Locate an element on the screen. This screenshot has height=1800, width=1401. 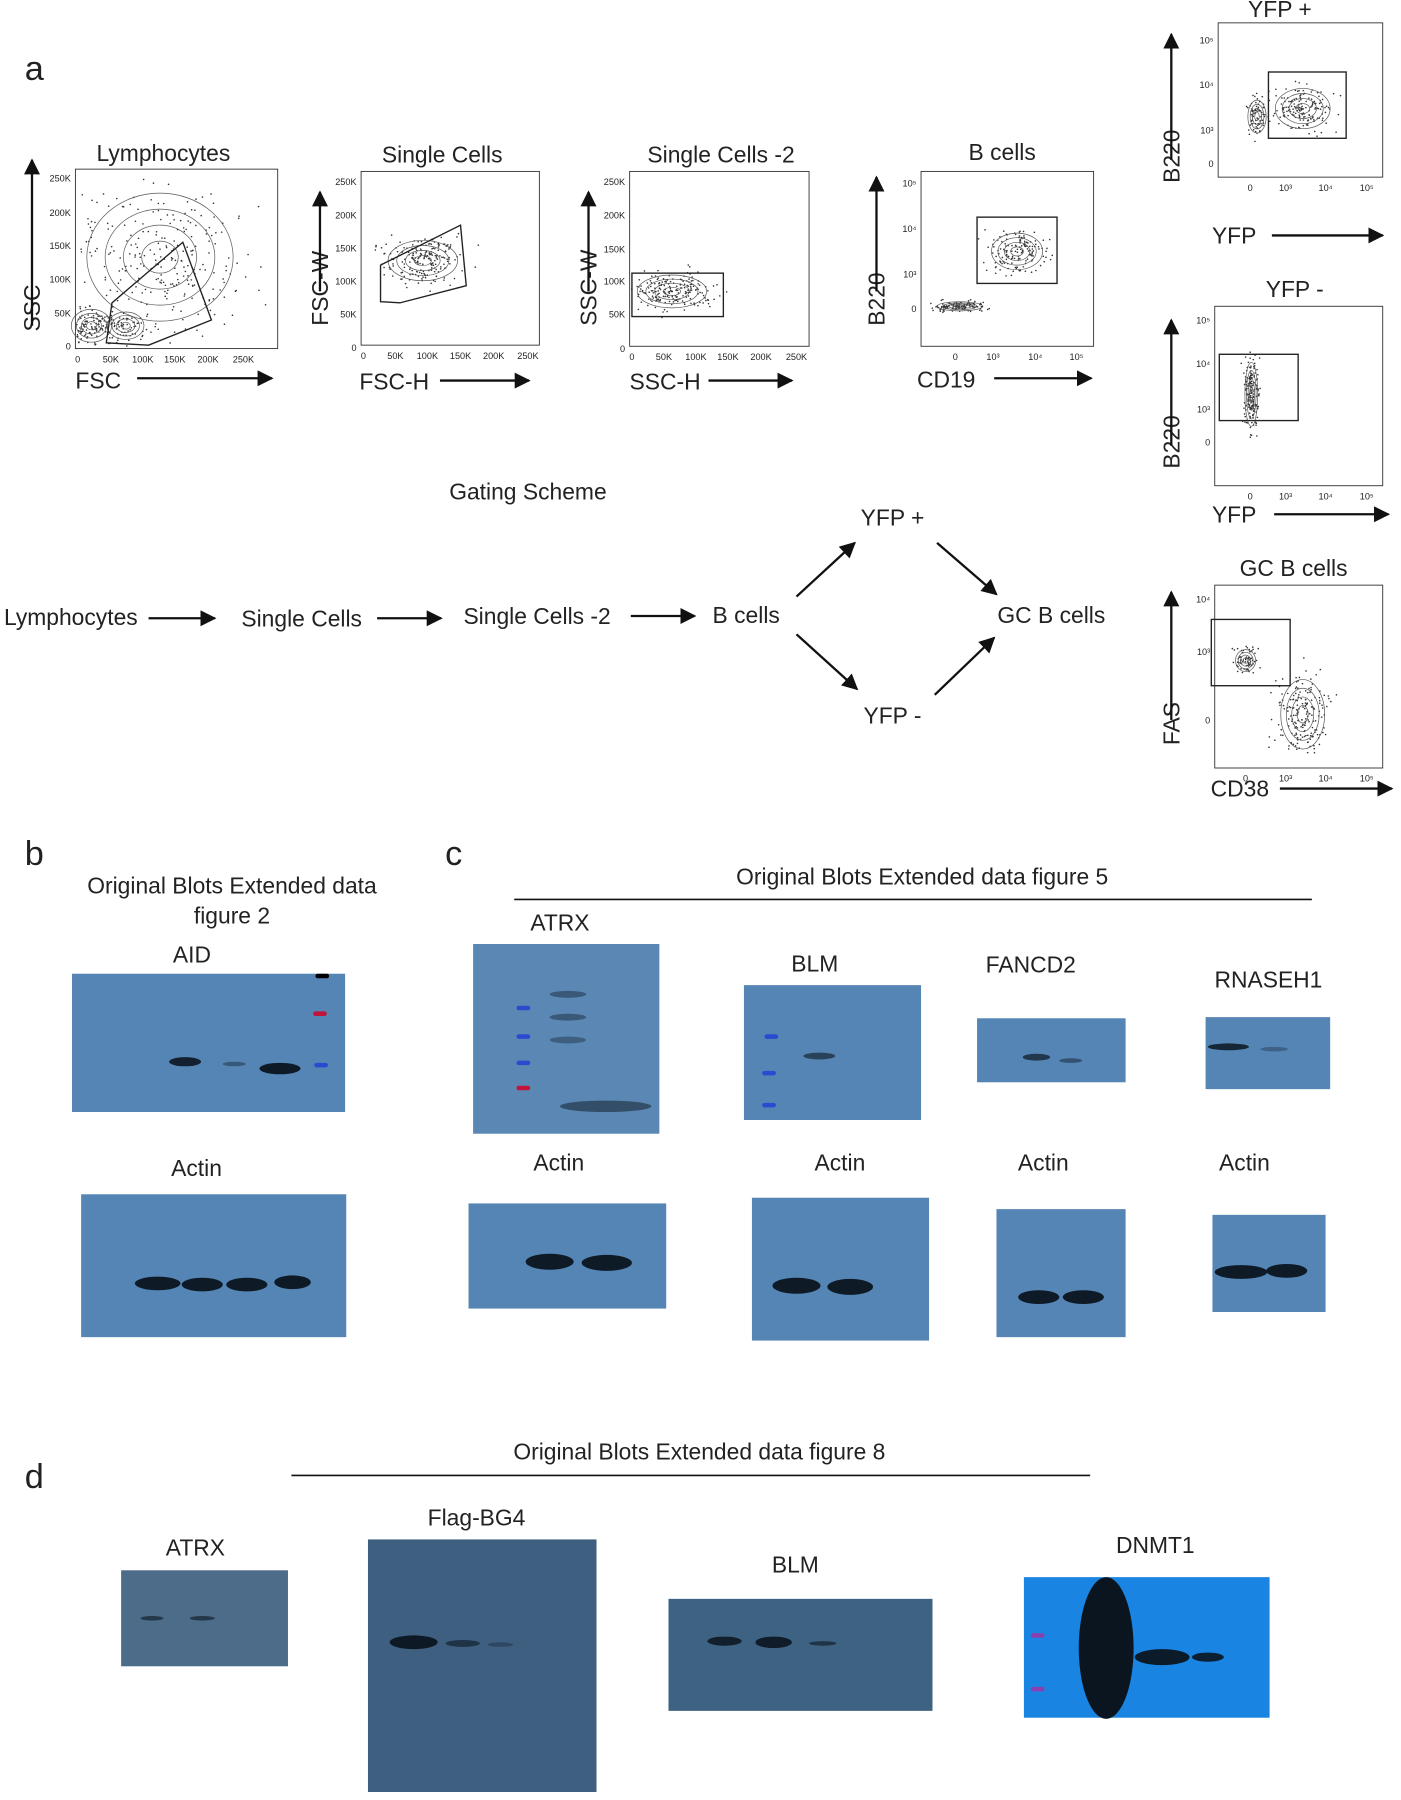
label: FANCD2 is located at coordinates (1031, 965).